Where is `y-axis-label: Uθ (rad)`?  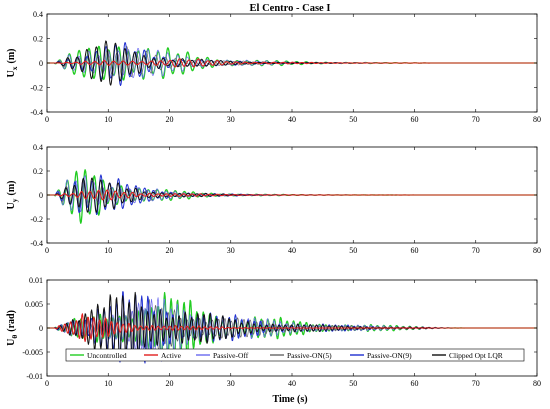 y-axis-label: Uθ (rad) is located at coordinates (12, 328).